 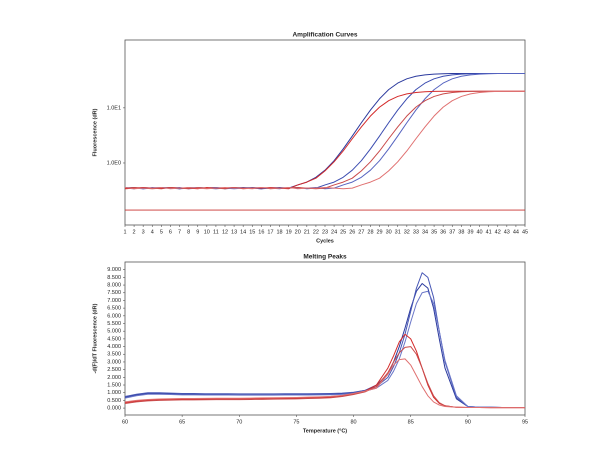 I want to click on x-tick-label: 21, so click(x=307, y=232).